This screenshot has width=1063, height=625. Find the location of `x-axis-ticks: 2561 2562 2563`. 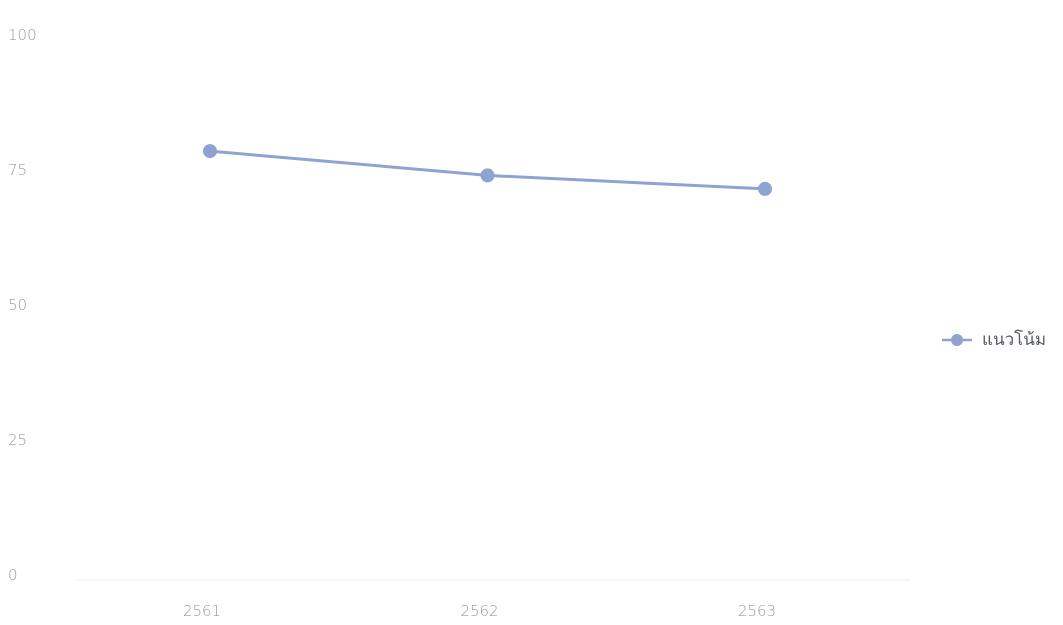

x-axis-ticks: 2561 2562 2563 is located at coordinates (479, 611).